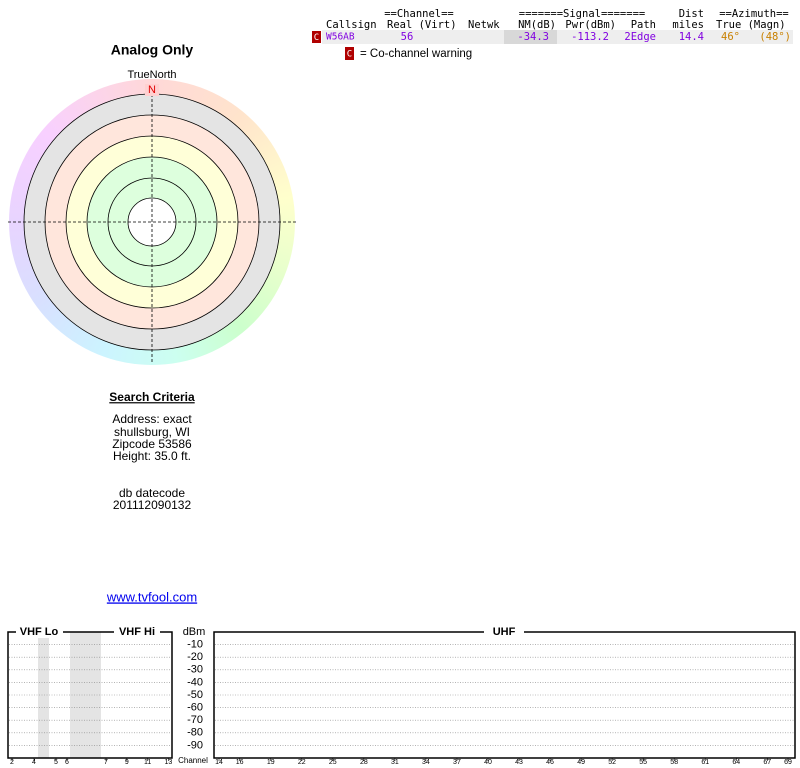  What do you see at coordinates (152, 50) in the screenshot?
I see `title: Analog Only` at bounding box center [152, 50].